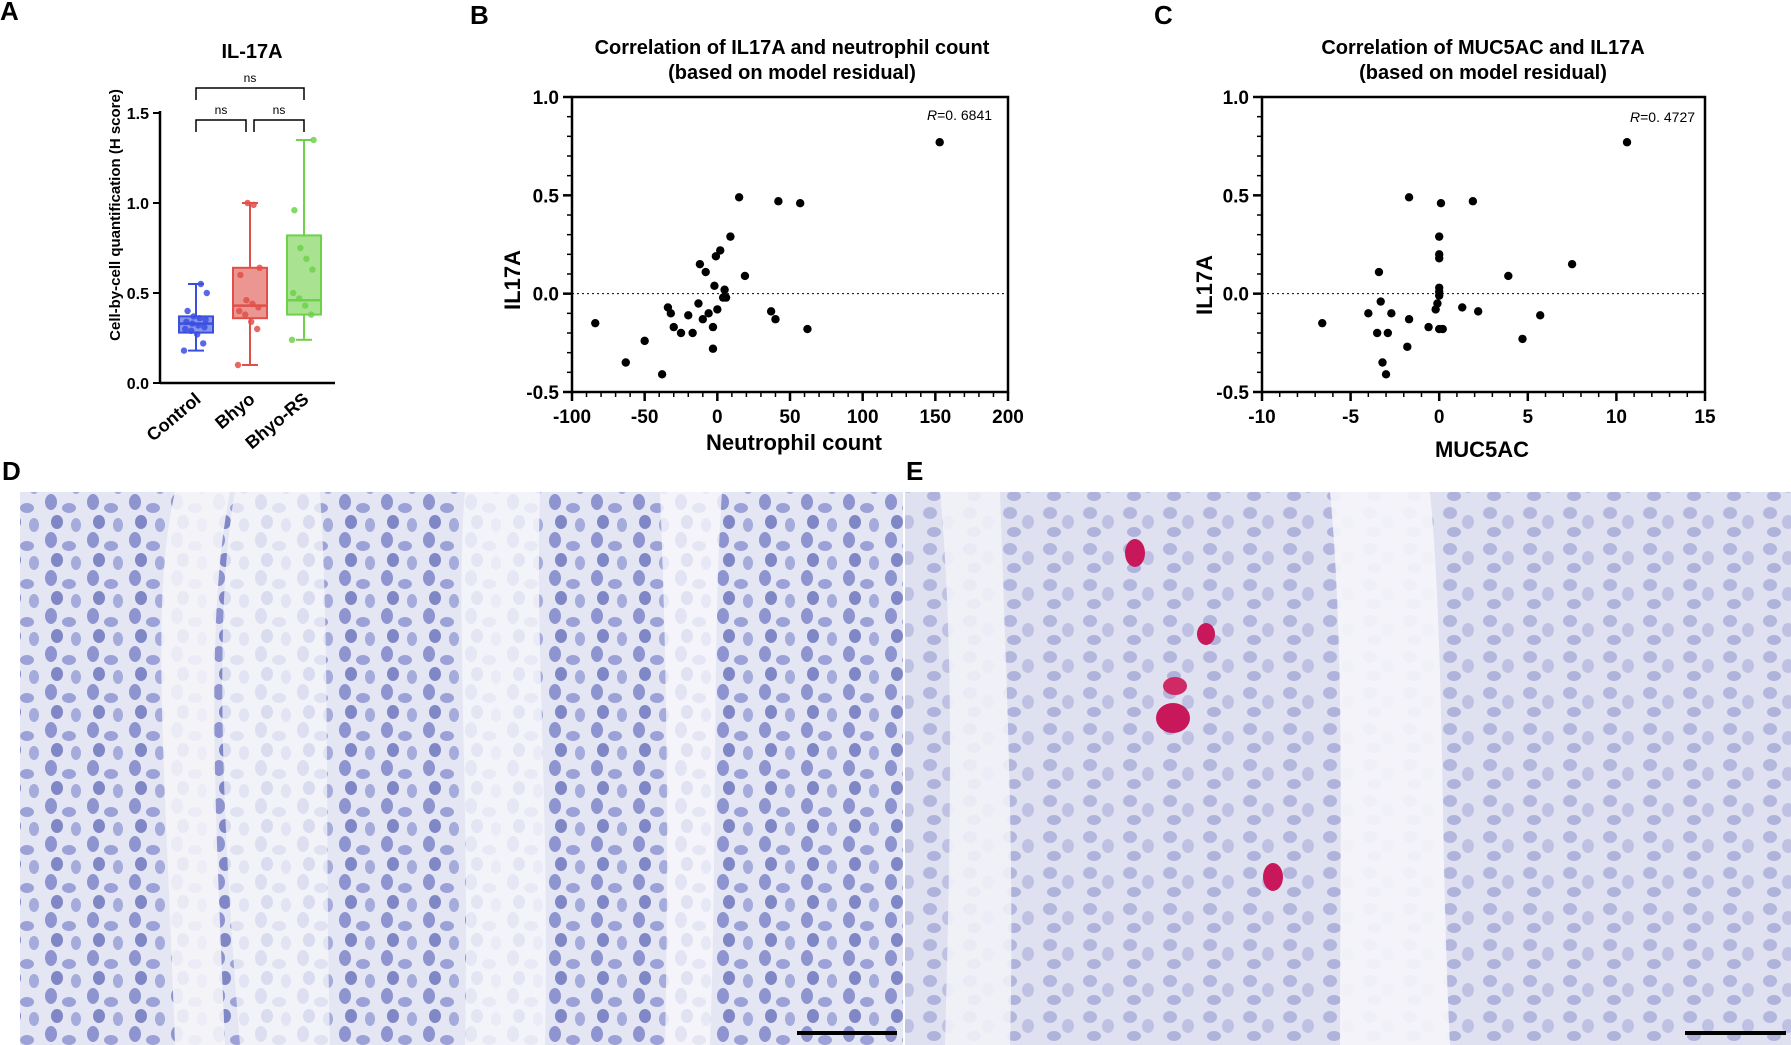 The height and width of the screenshot is (1045, 1791). What do you see at coordinates (572, 417) in the screenshot?
I see `x-tick-label: -100` at bounding box center [572, 417].